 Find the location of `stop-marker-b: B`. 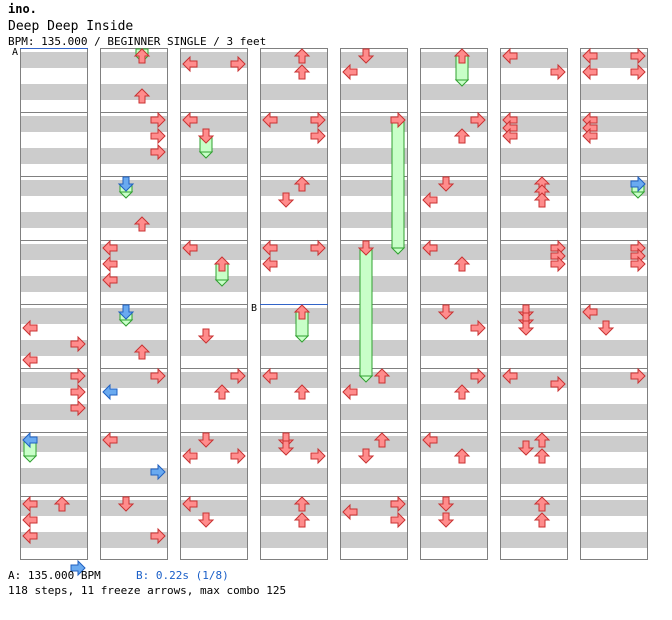

stop-marker-b: B is located at coordinates (254, 308).